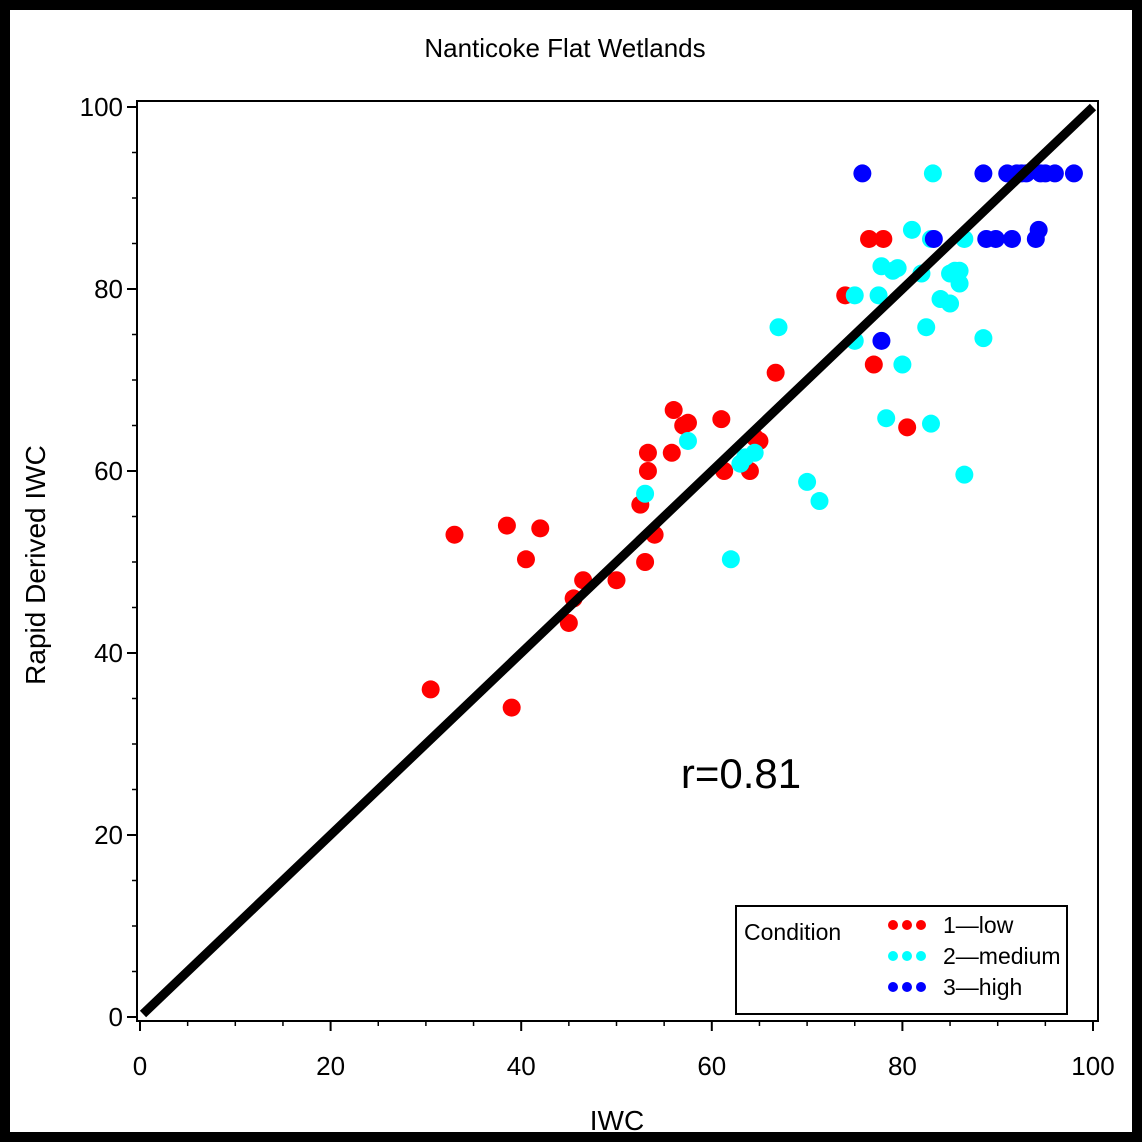 This screenshot has height=1142, width=1142. What do you see at coordinates (108, 835) in the screenshot?
I see `y-tick-label: 20` at bounding box center [108, 835].